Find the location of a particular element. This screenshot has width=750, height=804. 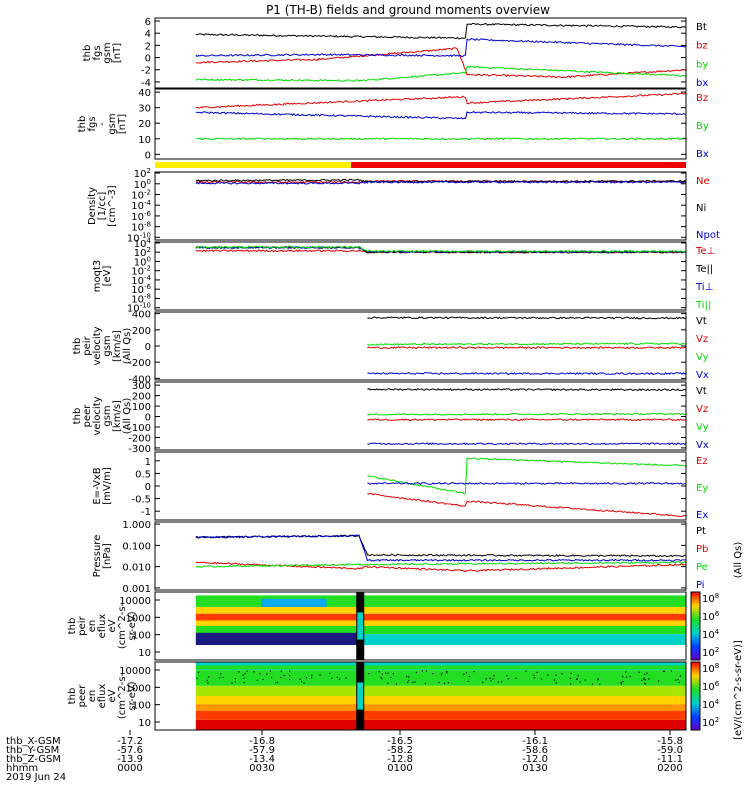

y-tick-label: -200 is located at coordinates (139, 438).